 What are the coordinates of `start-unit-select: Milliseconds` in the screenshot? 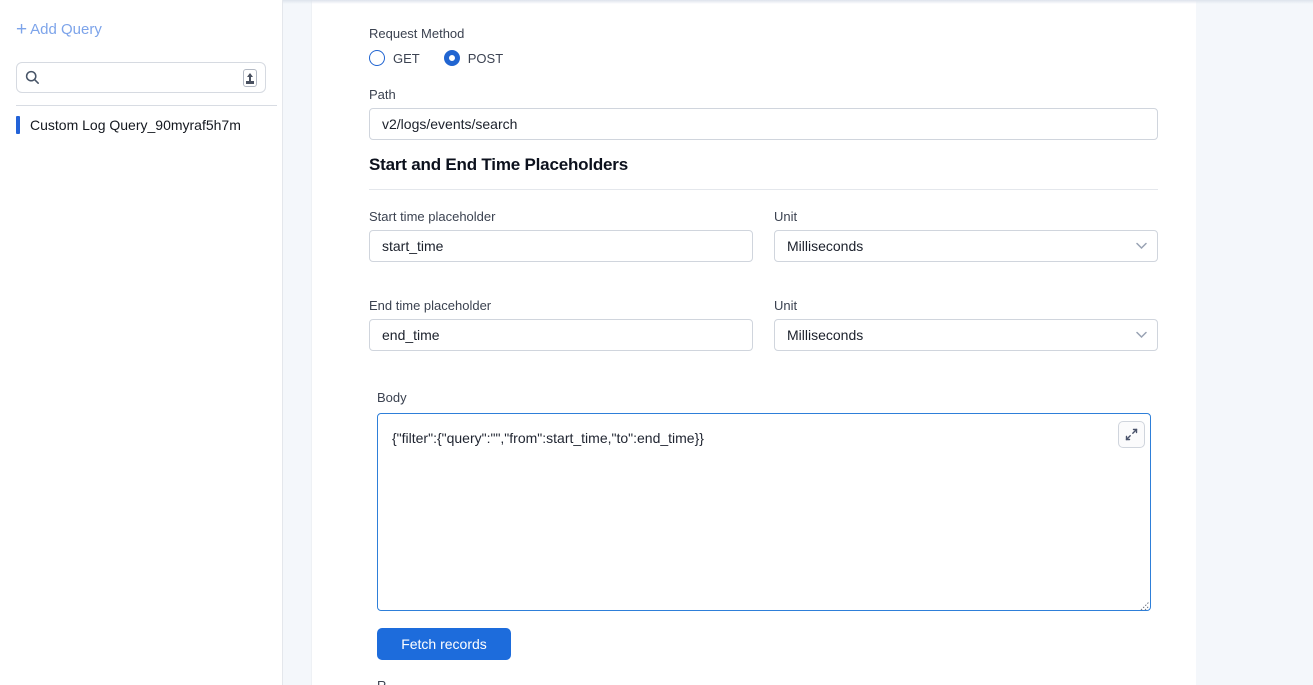 It's located at (966, 246).